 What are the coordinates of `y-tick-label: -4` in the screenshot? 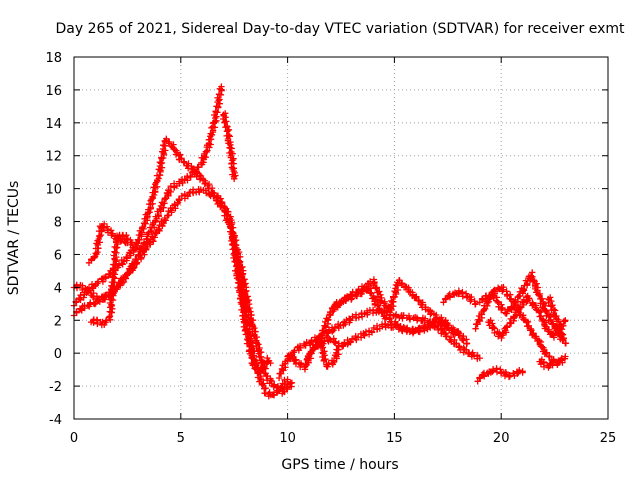 It's located at (55, 420).